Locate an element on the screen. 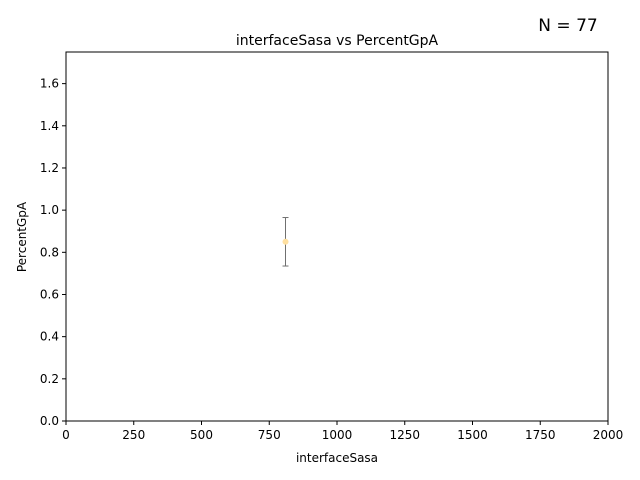 Image resolution: width=640 pixels, height=480 pixels. x-tick-label: 1000 is located at coordinates (337, 435).